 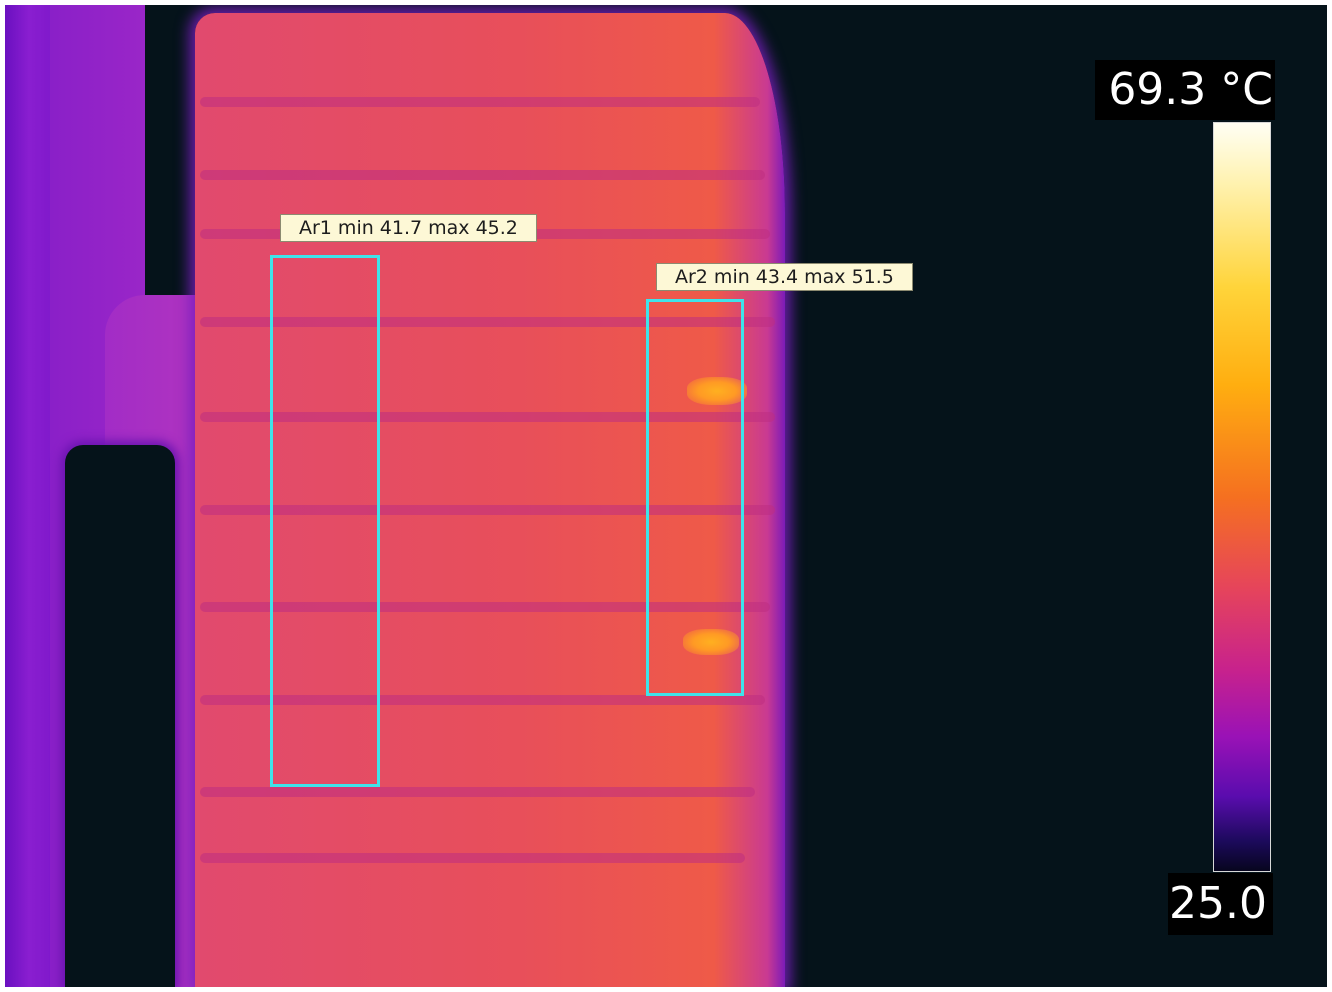 What do you see at coordinates (1220, 904) in the screenshot?
I see `scale-min-label: 25.0` at bounding box center [1220, 904].